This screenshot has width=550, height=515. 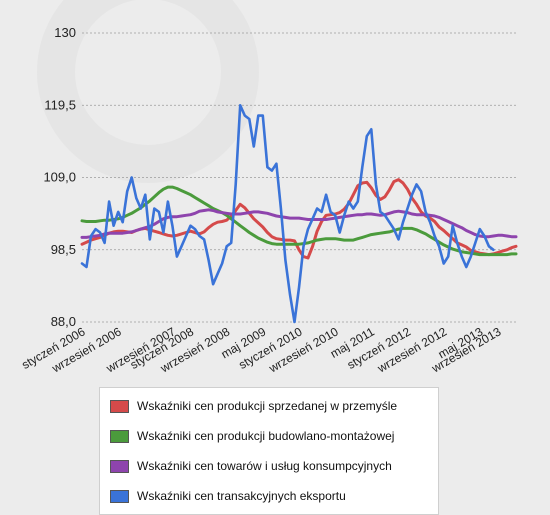 What do you see at coordinates (65, 32) in the screenshot?
I see `y-tick-label: 130` at bounding box center [65, 32].